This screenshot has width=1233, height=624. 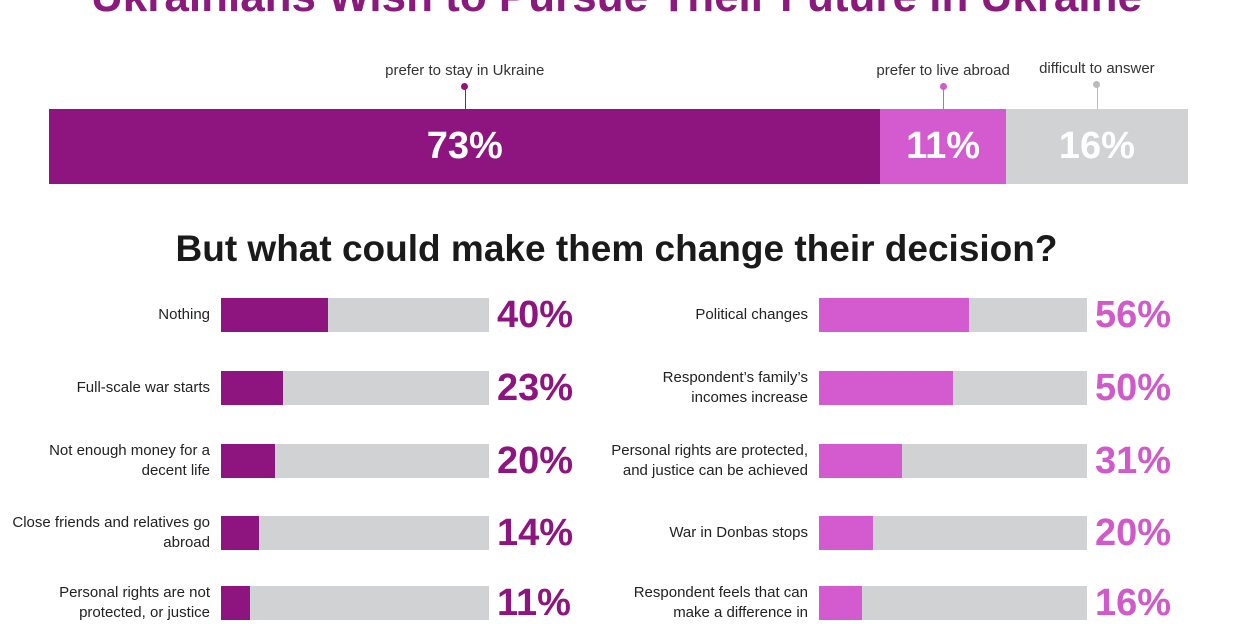 I want to click on bar-category-label: Nothing, so click(x=184, y=314).